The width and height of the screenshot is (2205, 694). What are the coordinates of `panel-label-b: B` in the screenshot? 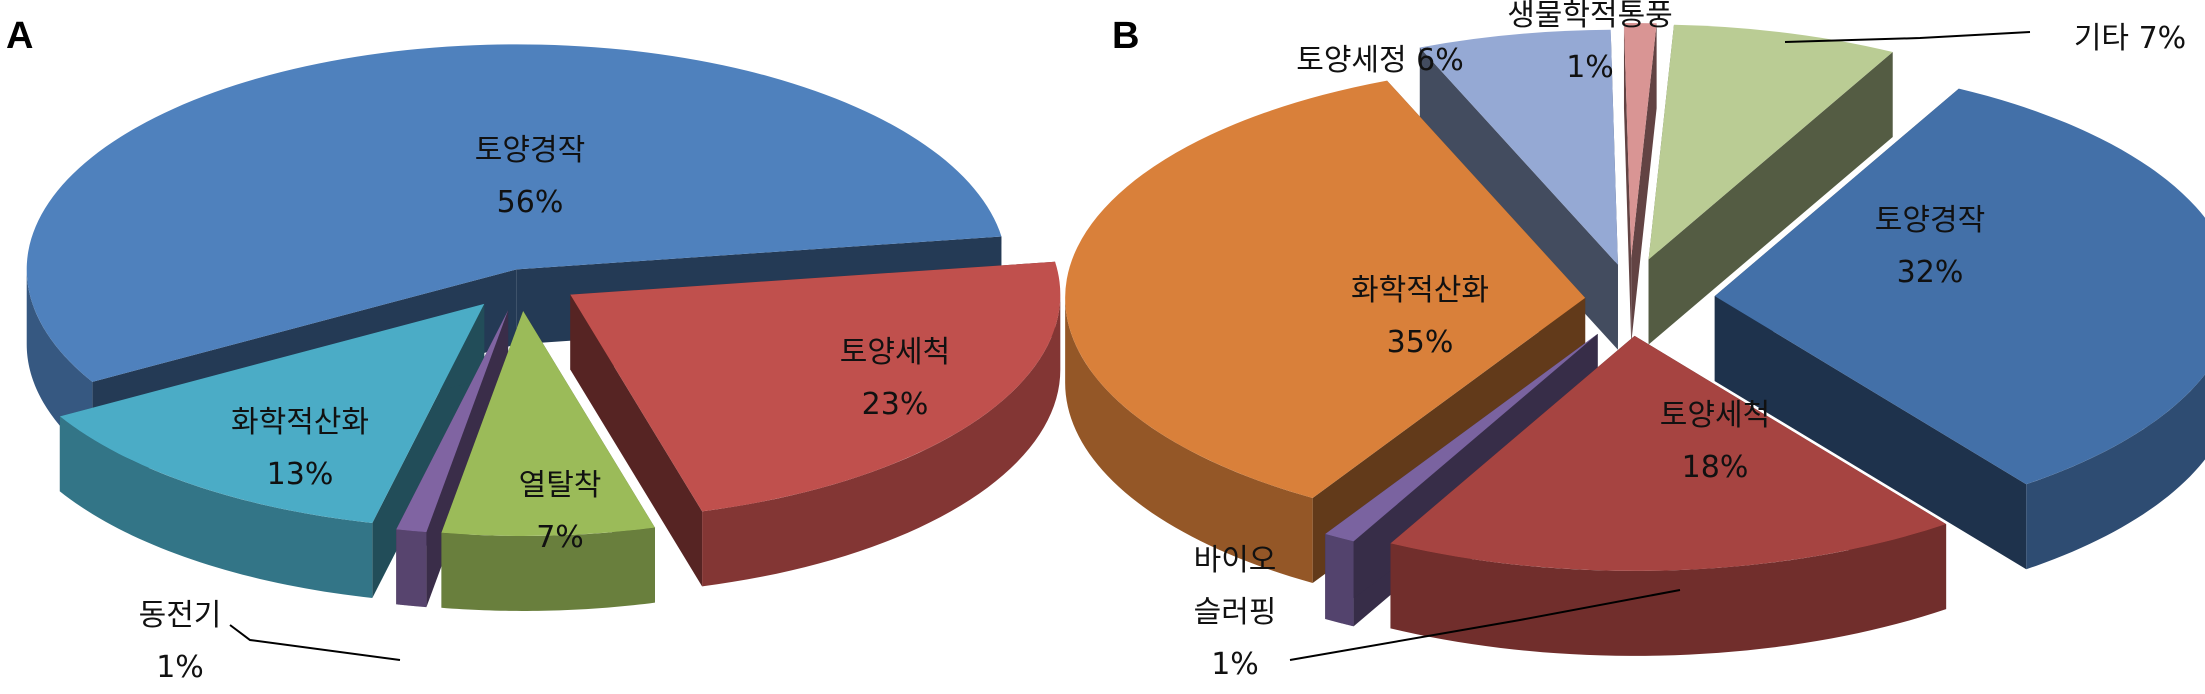 It's located at (1125, 36).